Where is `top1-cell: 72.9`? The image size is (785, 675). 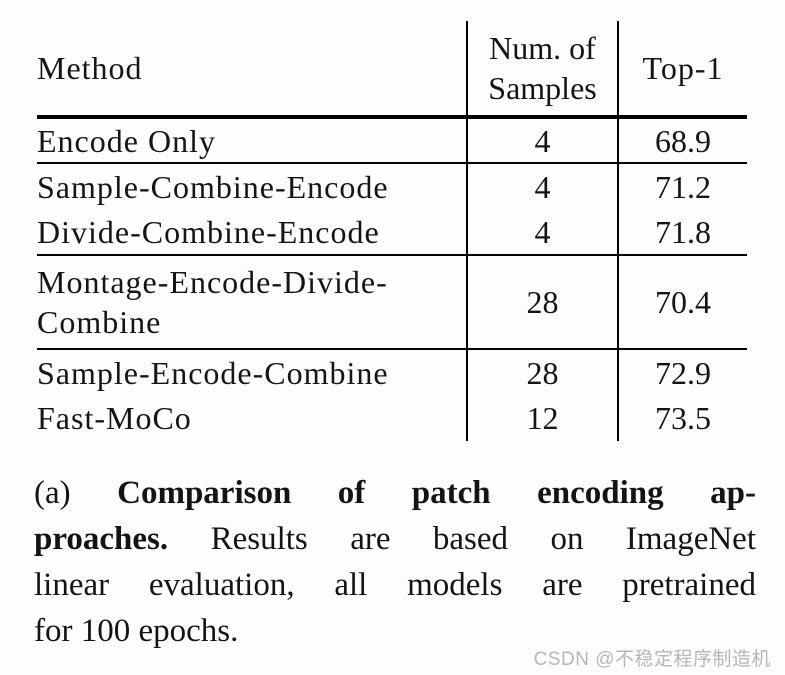
top1-cell: 72.9 is located at coordinates (682, 372).